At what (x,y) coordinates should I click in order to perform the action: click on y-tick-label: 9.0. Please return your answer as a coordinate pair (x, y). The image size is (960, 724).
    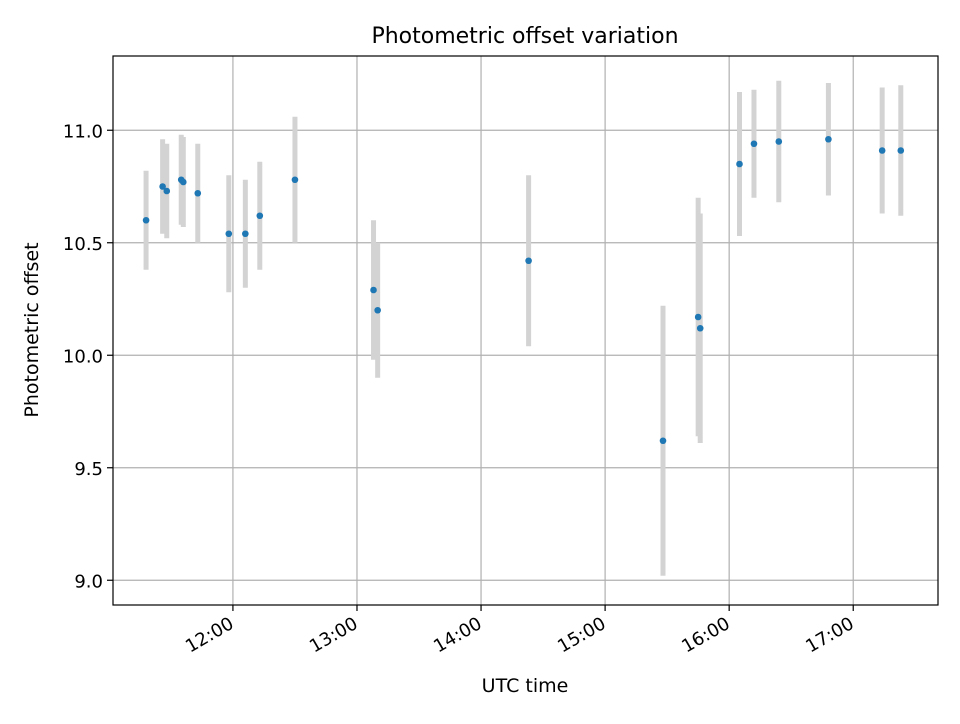
    Looking at the image, I should click on (88, 581).